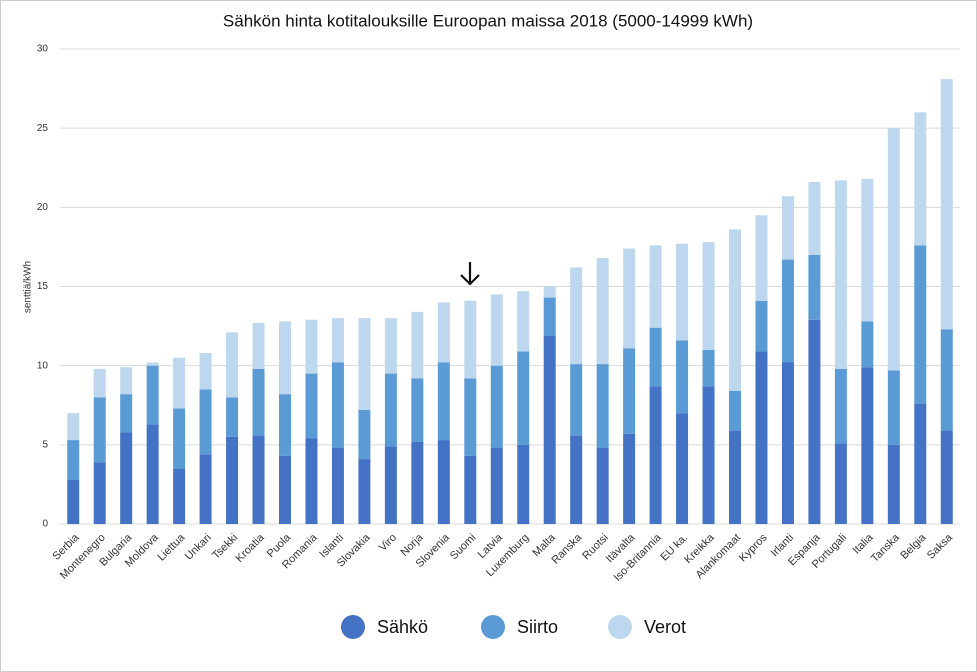 The width and height of the screenshot is (977, 672). What do you see at coordinates (45, 524) in the screenshot?
I see `y-tick-label: 0` at bounding box center [45, 524].